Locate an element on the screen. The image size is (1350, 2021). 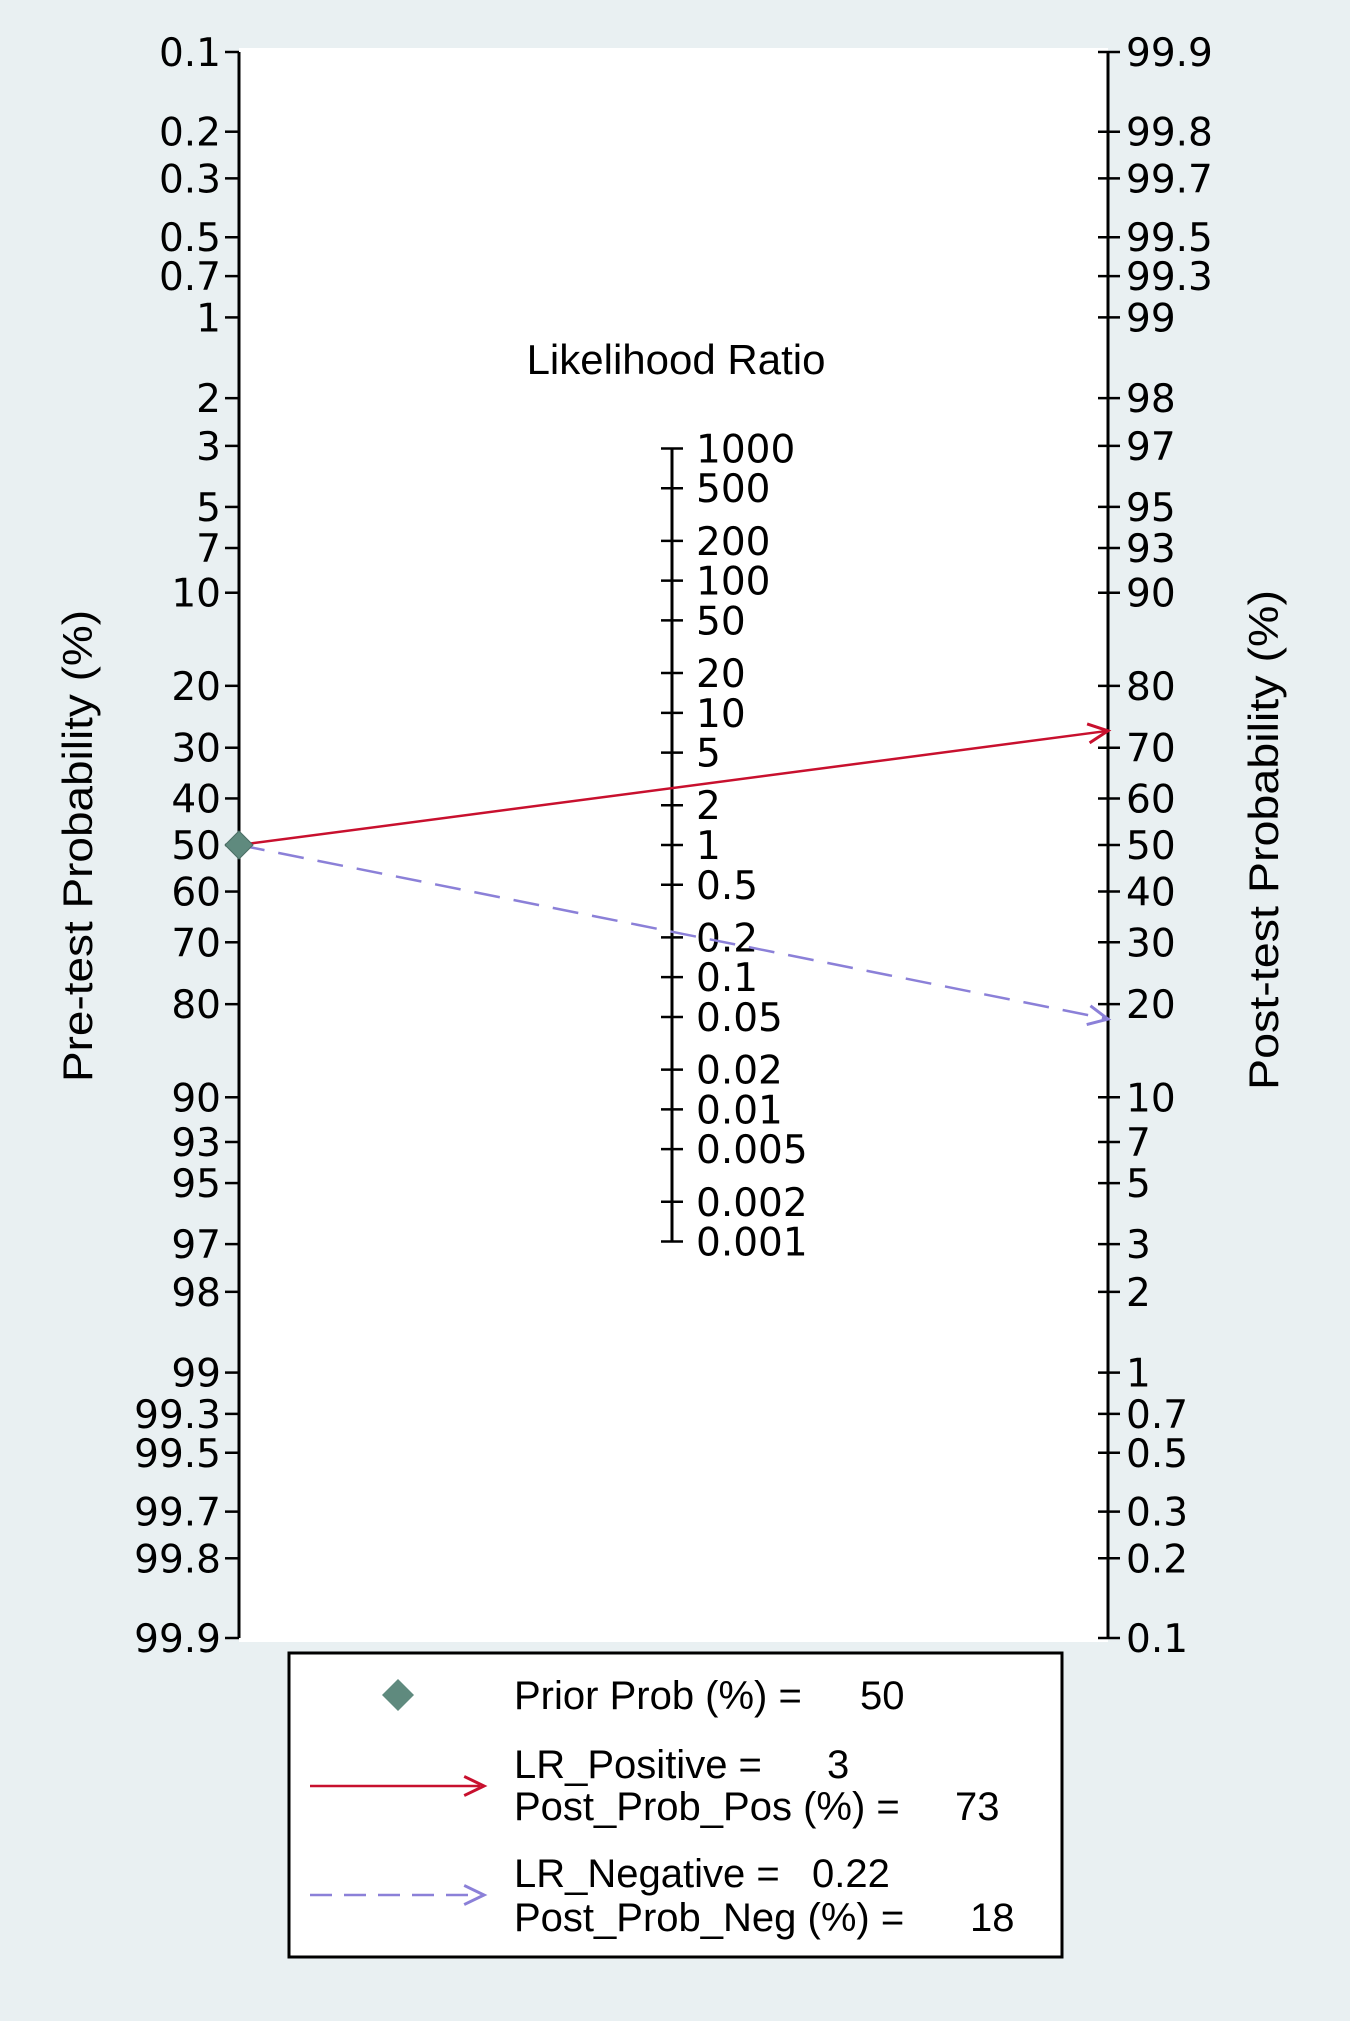
negative-lr-line is located at coordinates (673, 932).